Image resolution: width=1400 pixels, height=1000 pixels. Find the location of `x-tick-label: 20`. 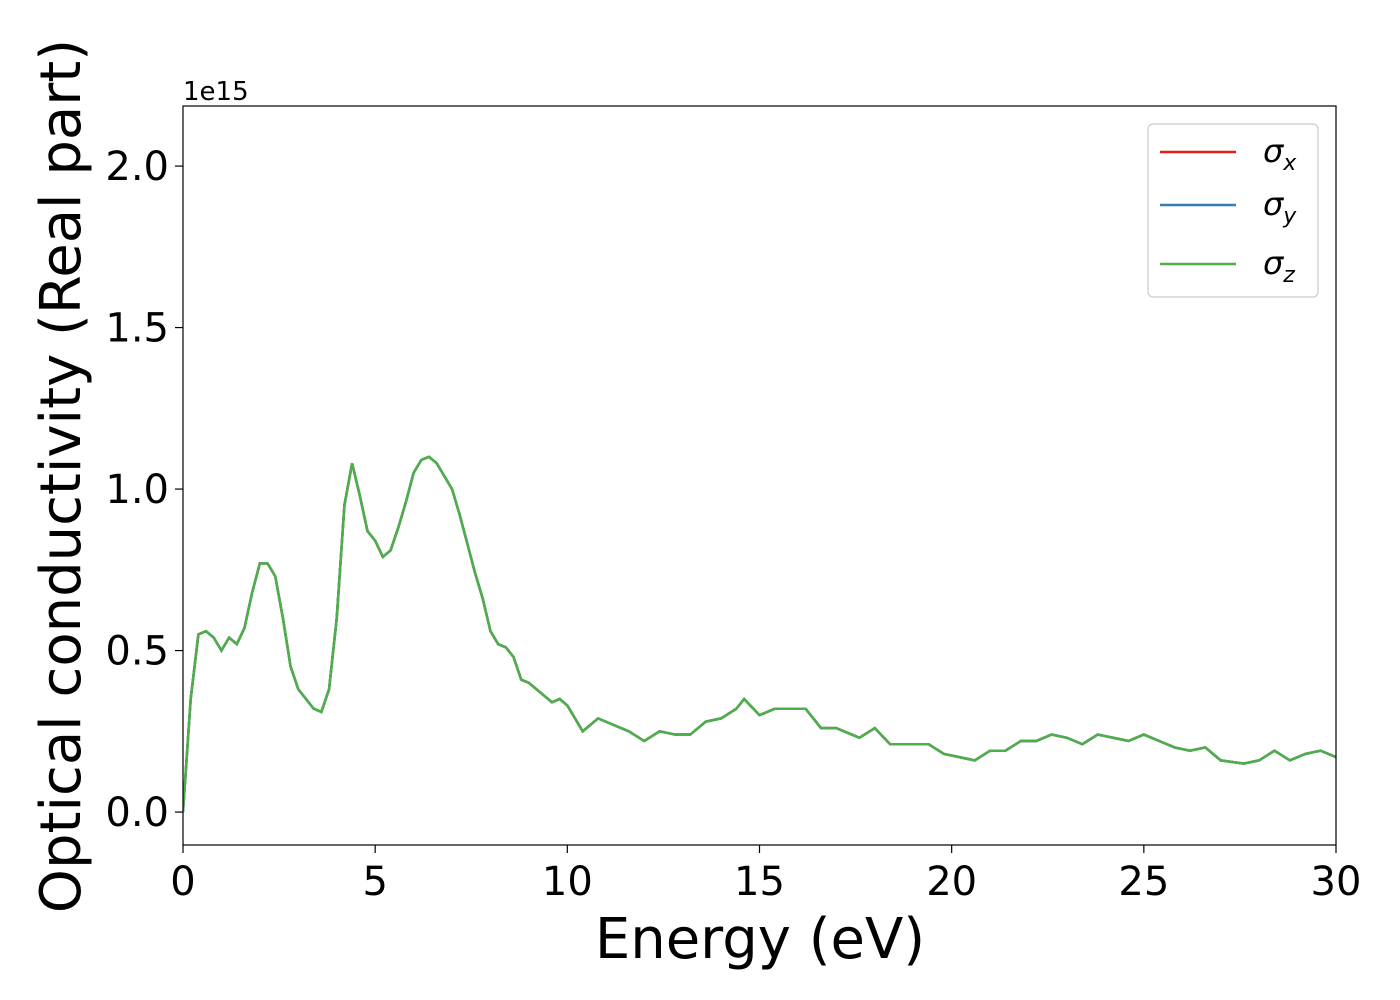

x-tick-label: 20 is located at coordinates (951, 882).